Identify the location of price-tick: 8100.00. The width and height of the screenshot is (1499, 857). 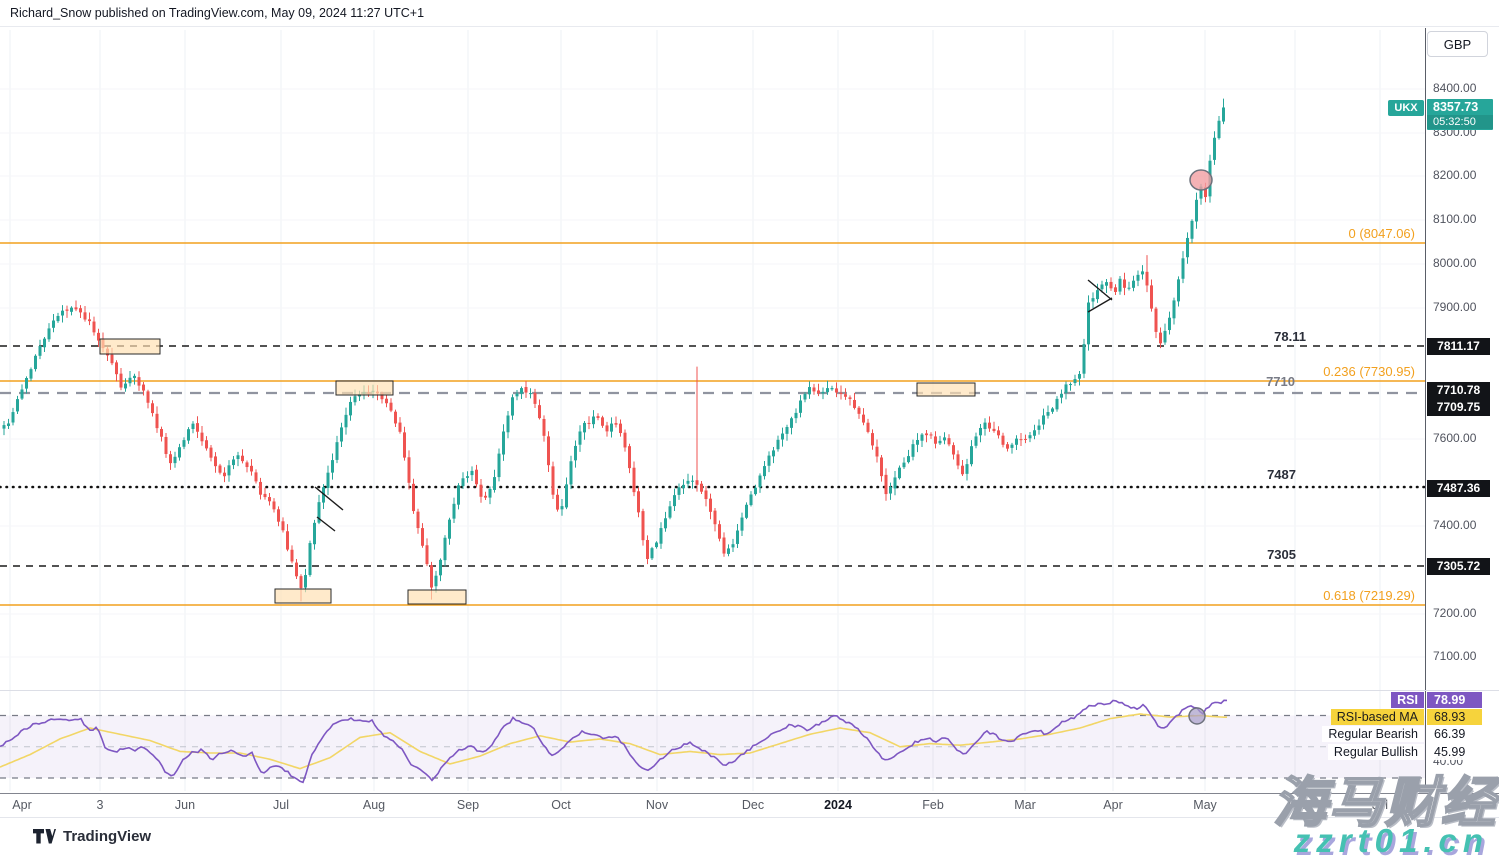
(1455, 219).